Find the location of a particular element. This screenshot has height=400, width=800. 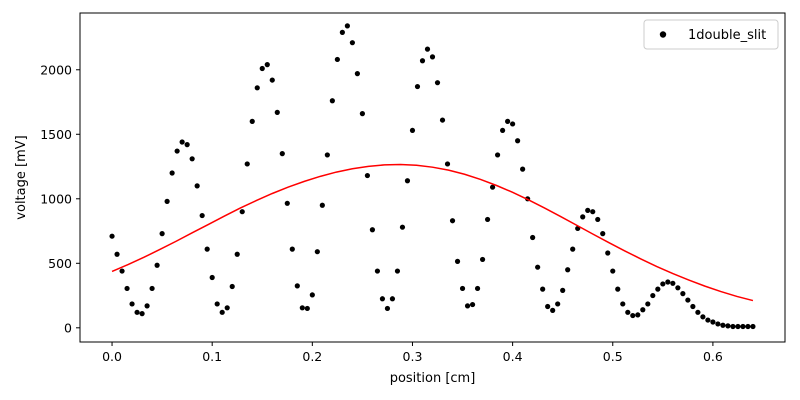

x-tick-label: 0.2 is located at coordinates (312, 356).